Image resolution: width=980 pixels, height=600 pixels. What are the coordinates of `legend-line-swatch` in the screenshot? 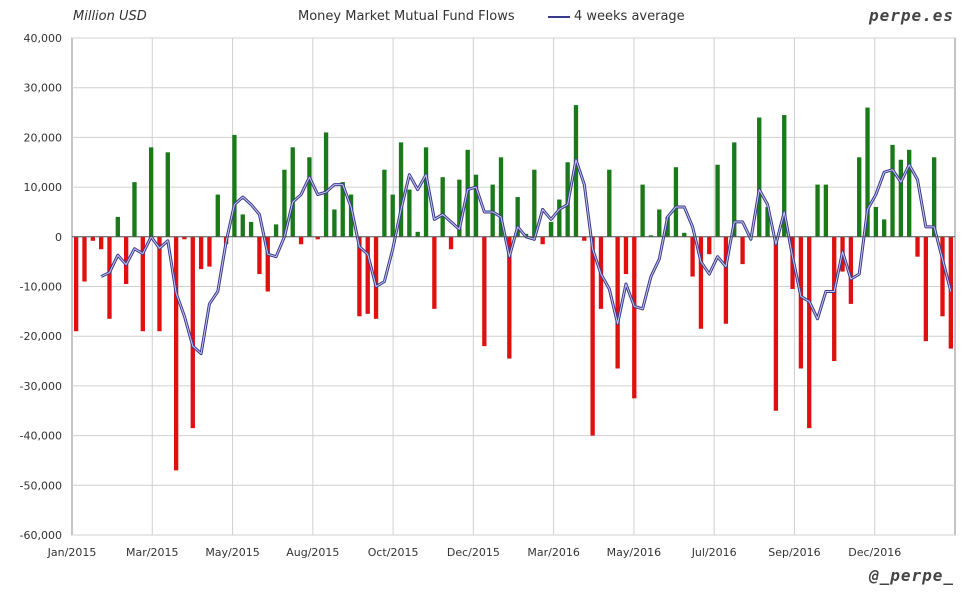 It's located at (559, 17).